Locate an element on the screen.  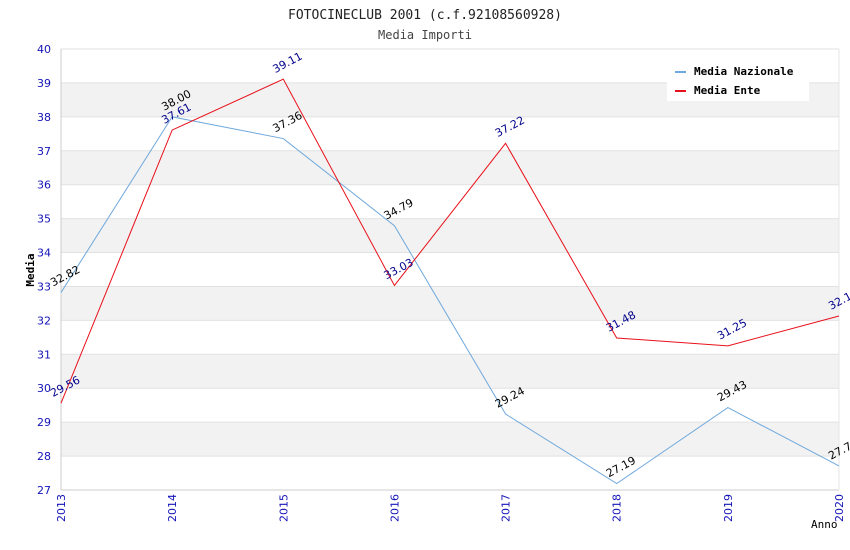
data-label: 37.22 is located at coordinates (510, 127).